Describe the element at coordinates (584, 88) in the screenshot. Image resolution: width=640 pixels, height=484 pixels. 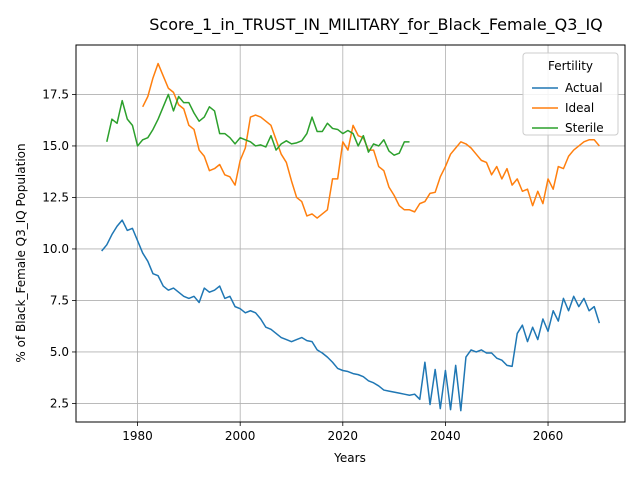
I see `legend-label-actual: Actual` at that location.